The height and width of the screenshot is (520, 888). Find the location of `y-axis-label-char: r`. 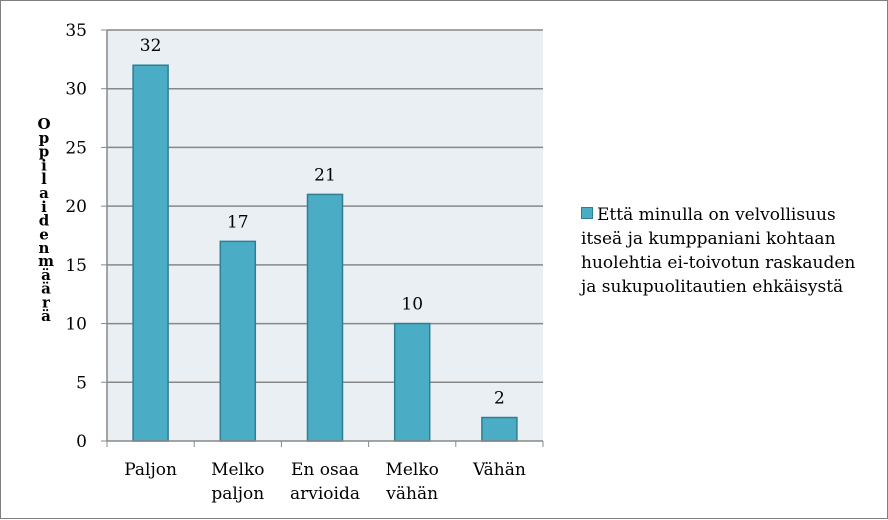

y-axis-label-char: r is located at coordinates (46, 302).